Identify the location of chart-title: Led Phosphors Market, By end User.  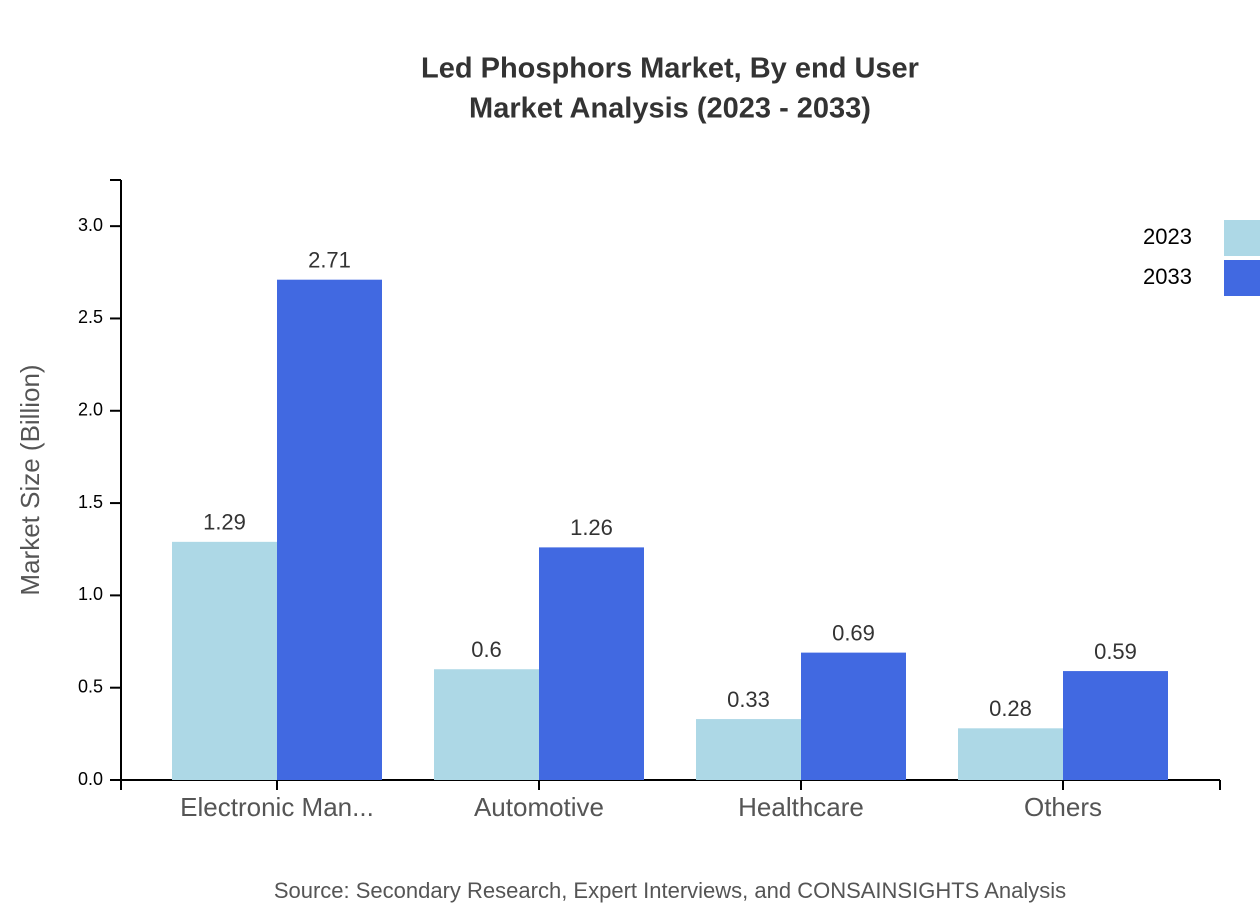
(670, 69).